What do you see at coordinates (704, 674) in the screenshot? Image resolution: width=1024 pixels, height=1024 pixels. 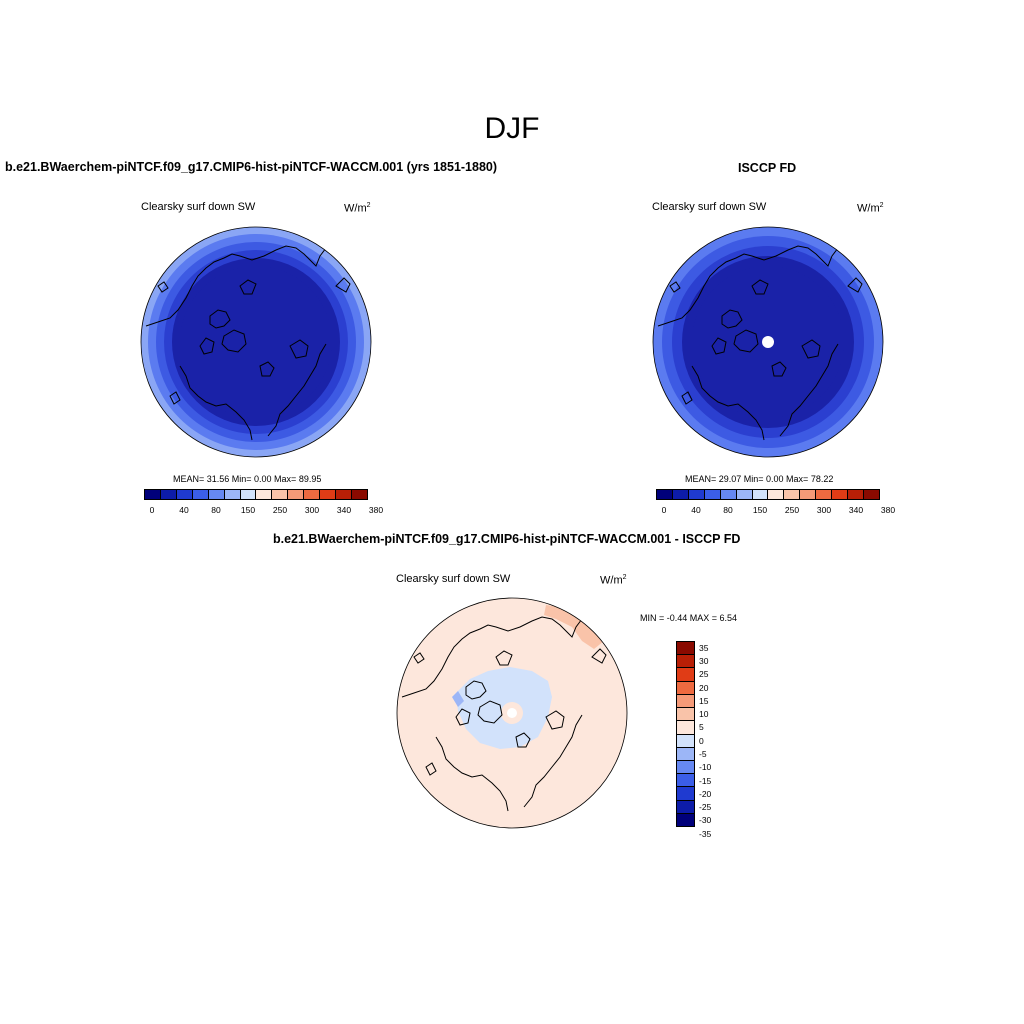 I see `colorbar-tick-label: 25` at bounding box center [704, 674].